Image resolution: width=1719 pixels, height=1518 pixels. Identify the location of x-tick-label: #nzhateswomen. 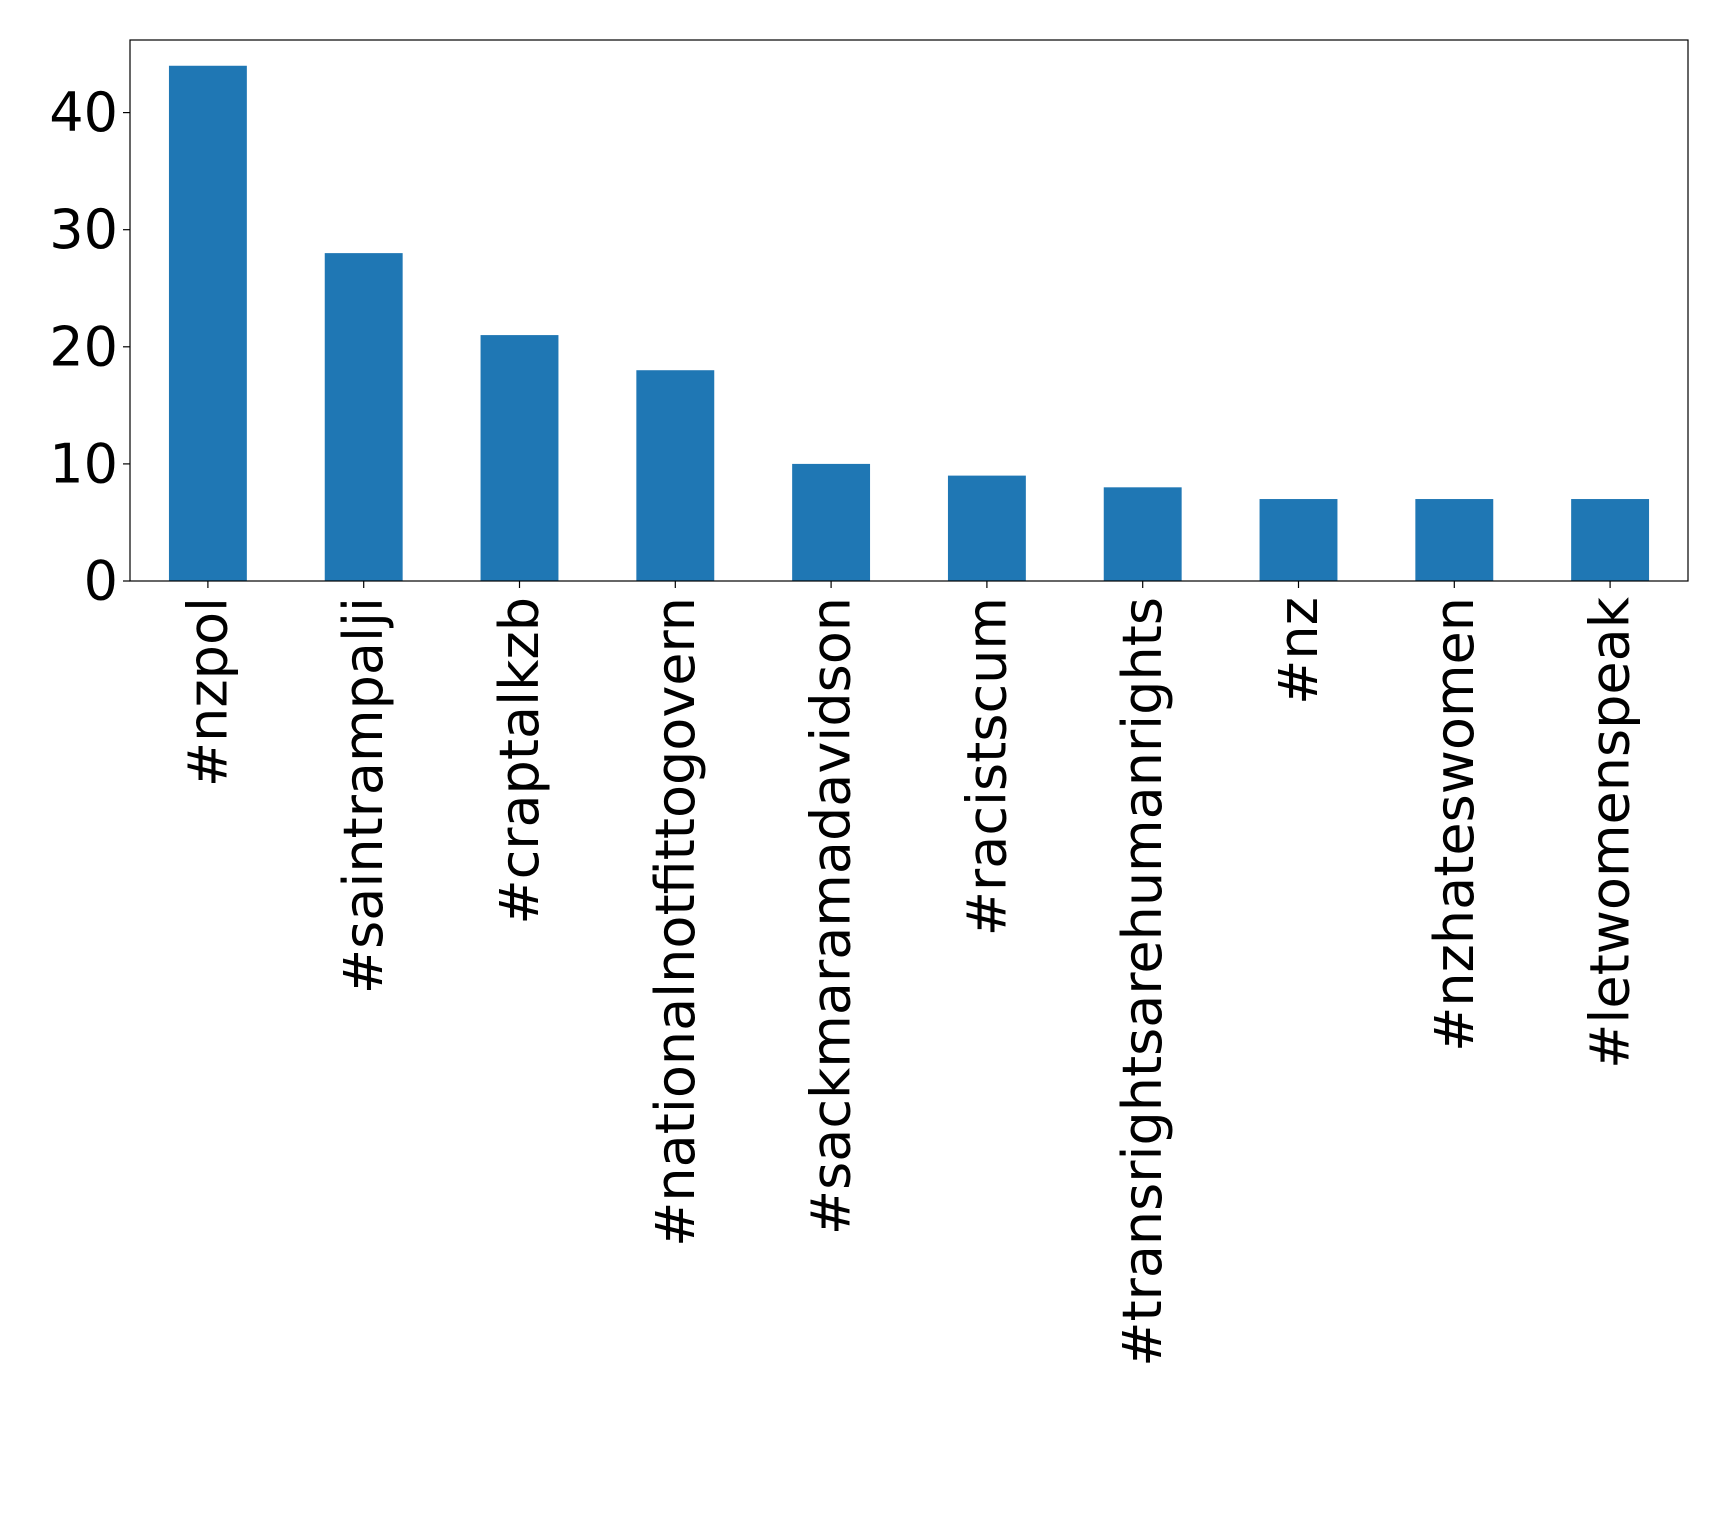
(1454, 824).